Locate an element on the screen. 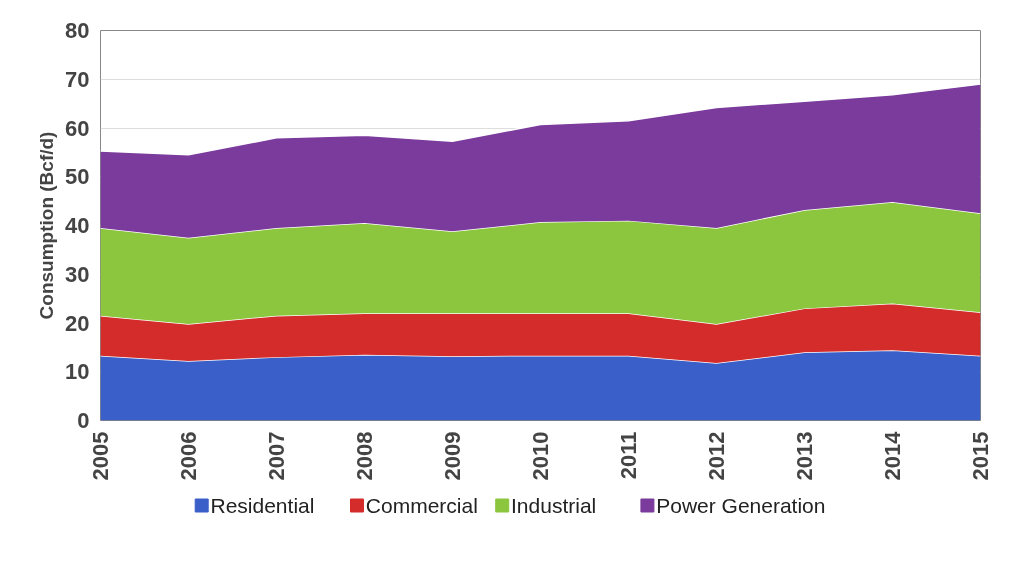 Image resolution: width=1013 pixels, height=569 pixels. legend-label: Industrial is located at coordinates (554, 505).